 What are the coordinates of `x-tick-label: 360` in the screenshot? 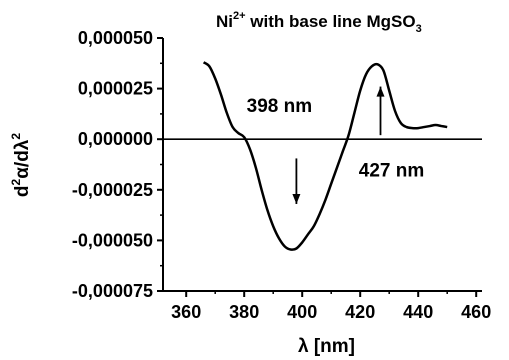 It's located at (186, 312).